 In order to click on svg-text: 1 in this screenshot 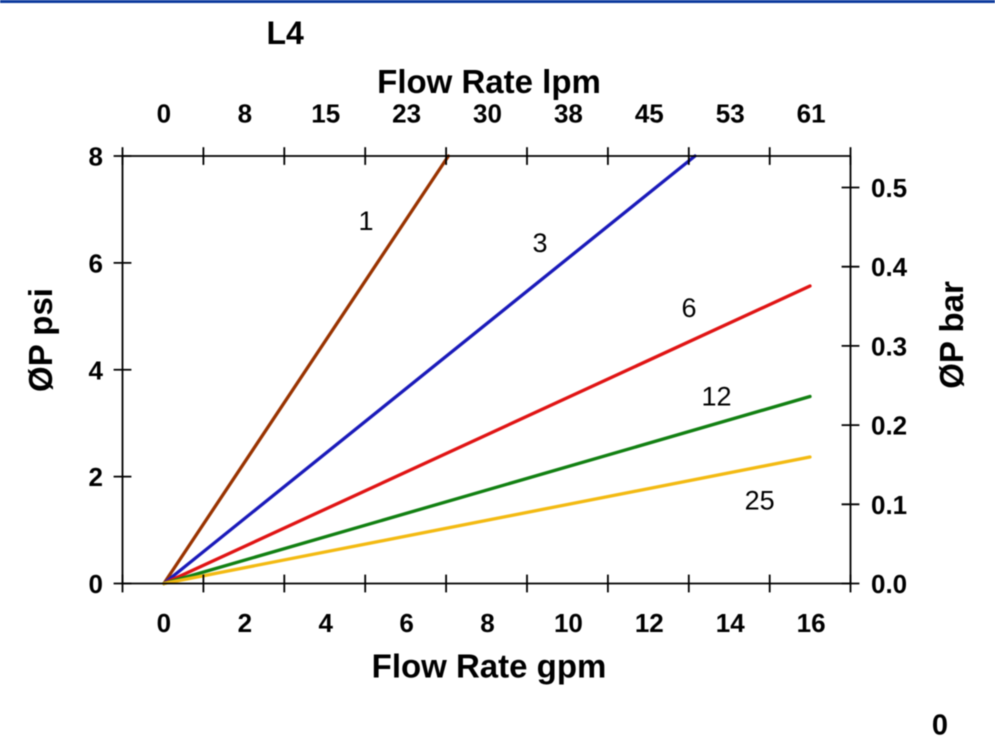, I will do `click(365, 221)`.